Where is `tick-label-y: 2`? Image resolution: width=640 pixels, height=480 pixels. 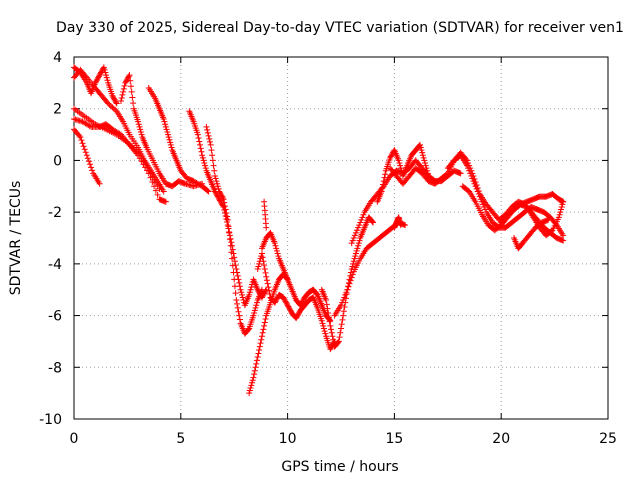
tick-label-y: 2 is located at coordinates (57, 110).